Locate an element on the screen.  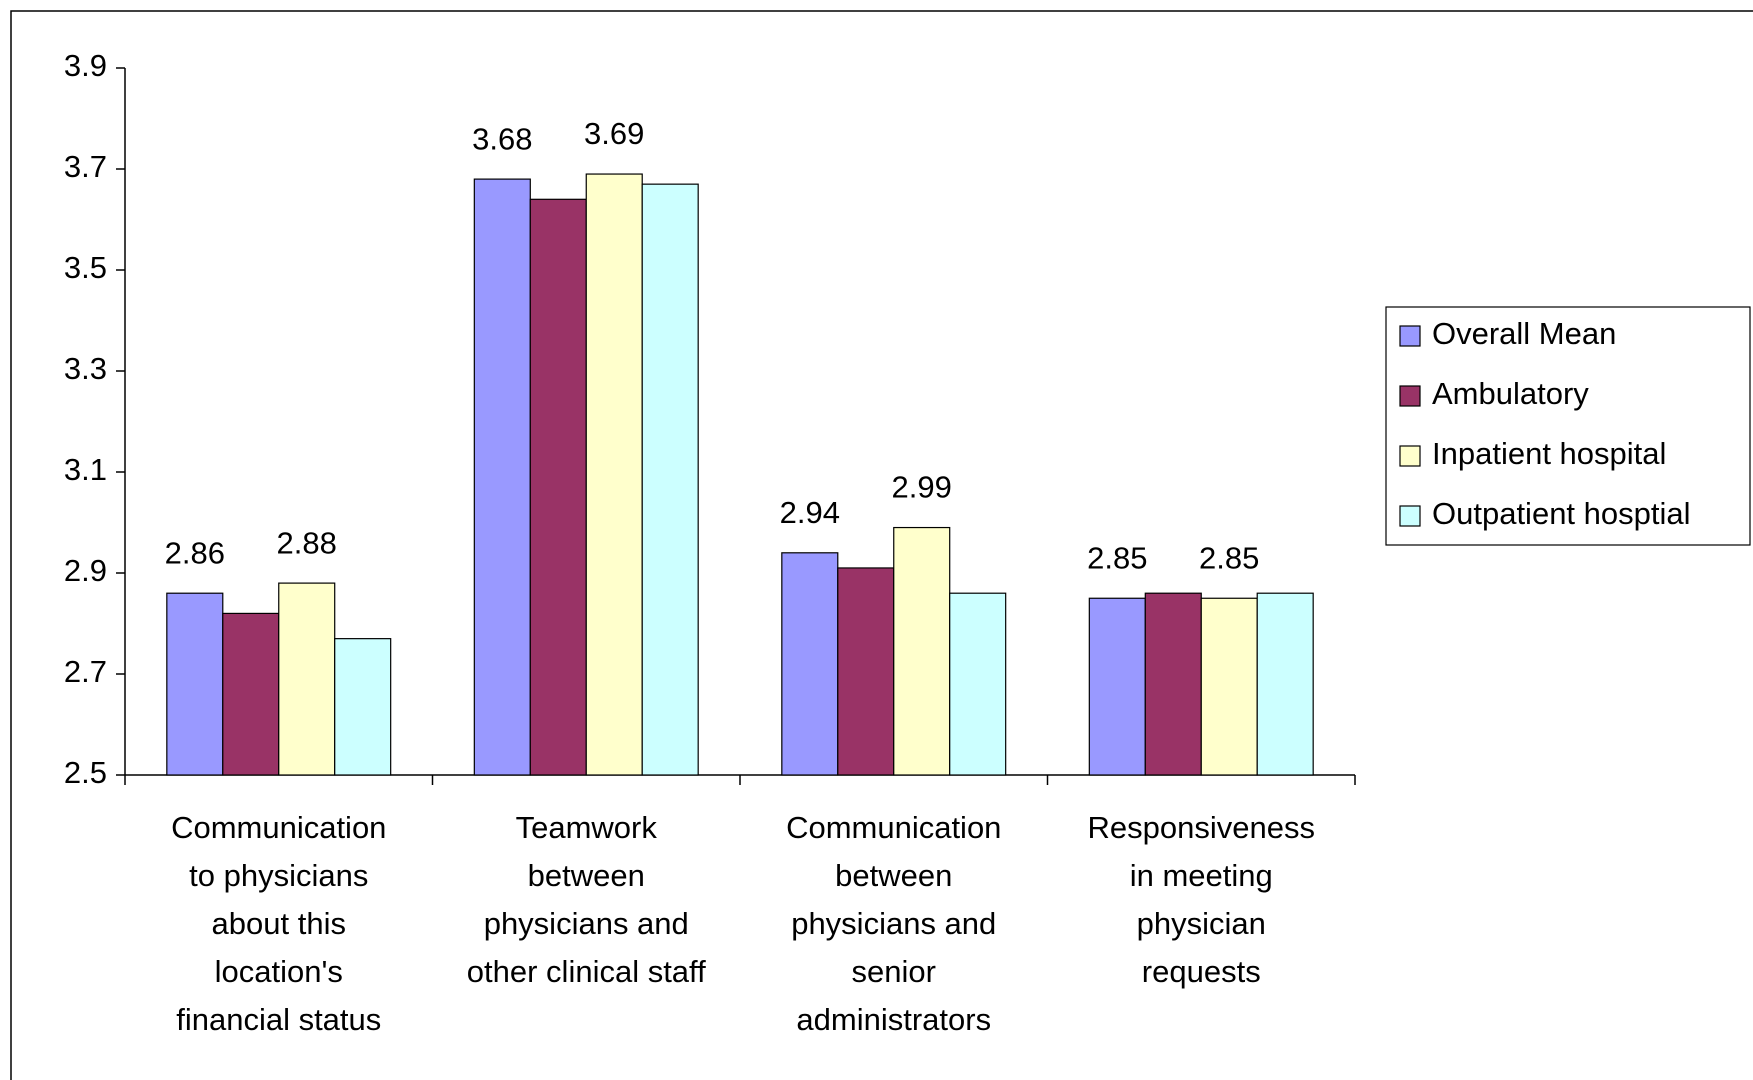
legend-label: Outpatient hosptial is located at coordinates (1561, 513).